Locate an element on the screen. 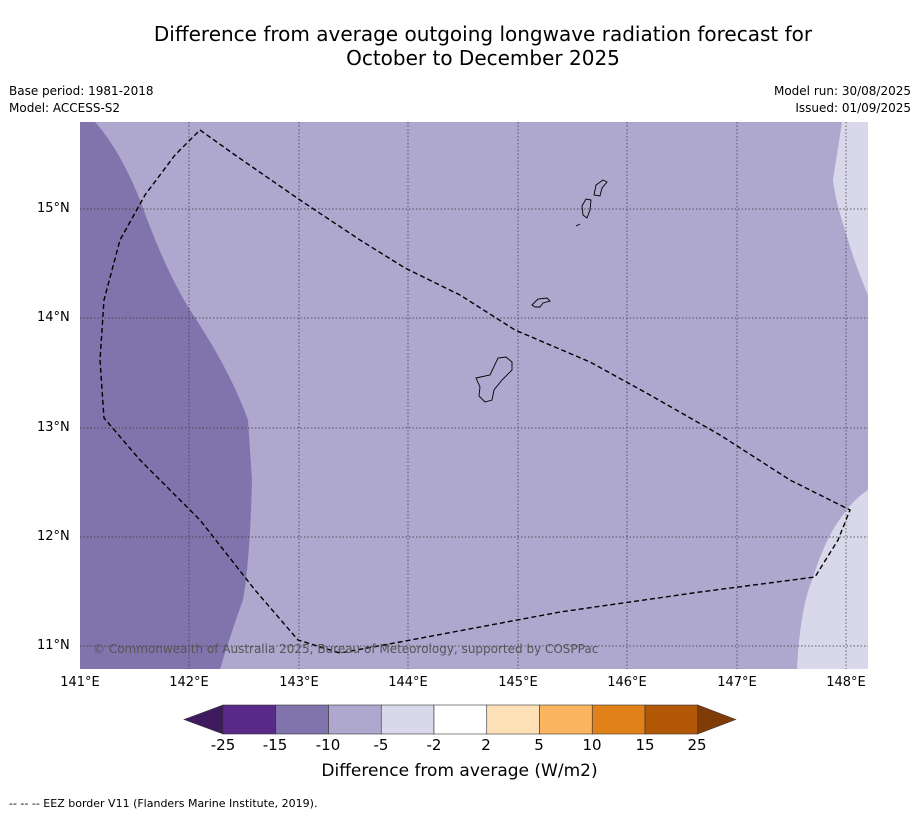 The height and width of the screenshot is (816, 919). cb-tick-6: 5 is located at coordinates (539, 745).